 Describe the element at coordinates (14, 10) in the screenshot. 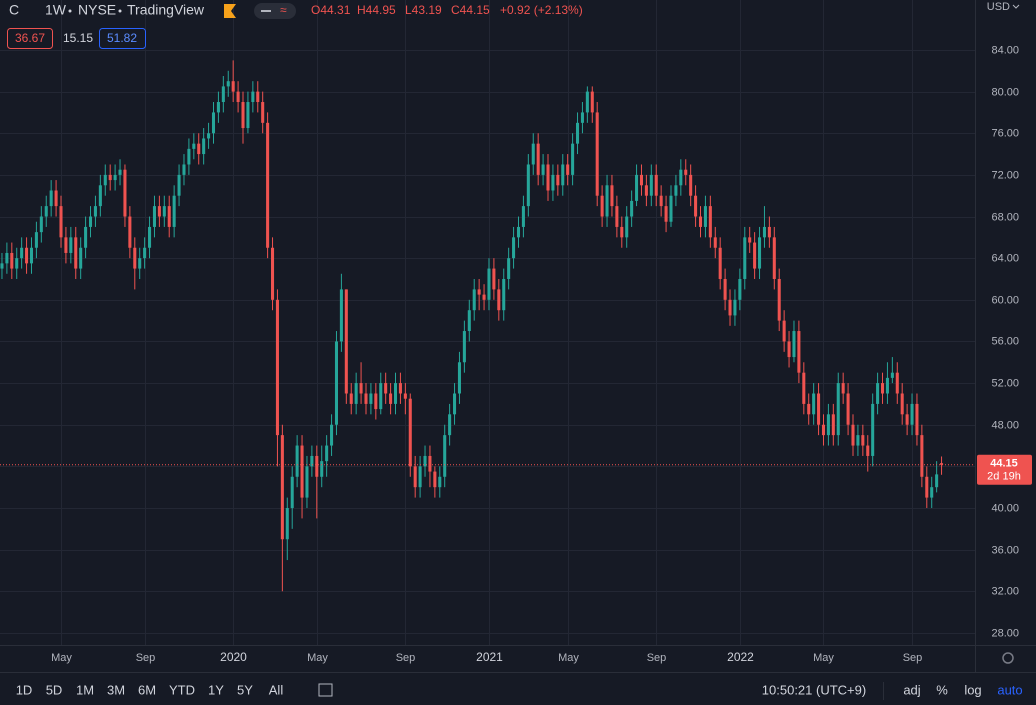

I see `symbol: C` at that location.